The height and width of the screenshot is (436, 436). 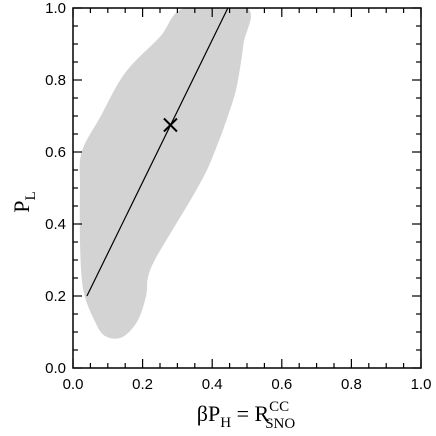 I want to click on x-axis-label-sup: CC, so click(x=279, y=407).